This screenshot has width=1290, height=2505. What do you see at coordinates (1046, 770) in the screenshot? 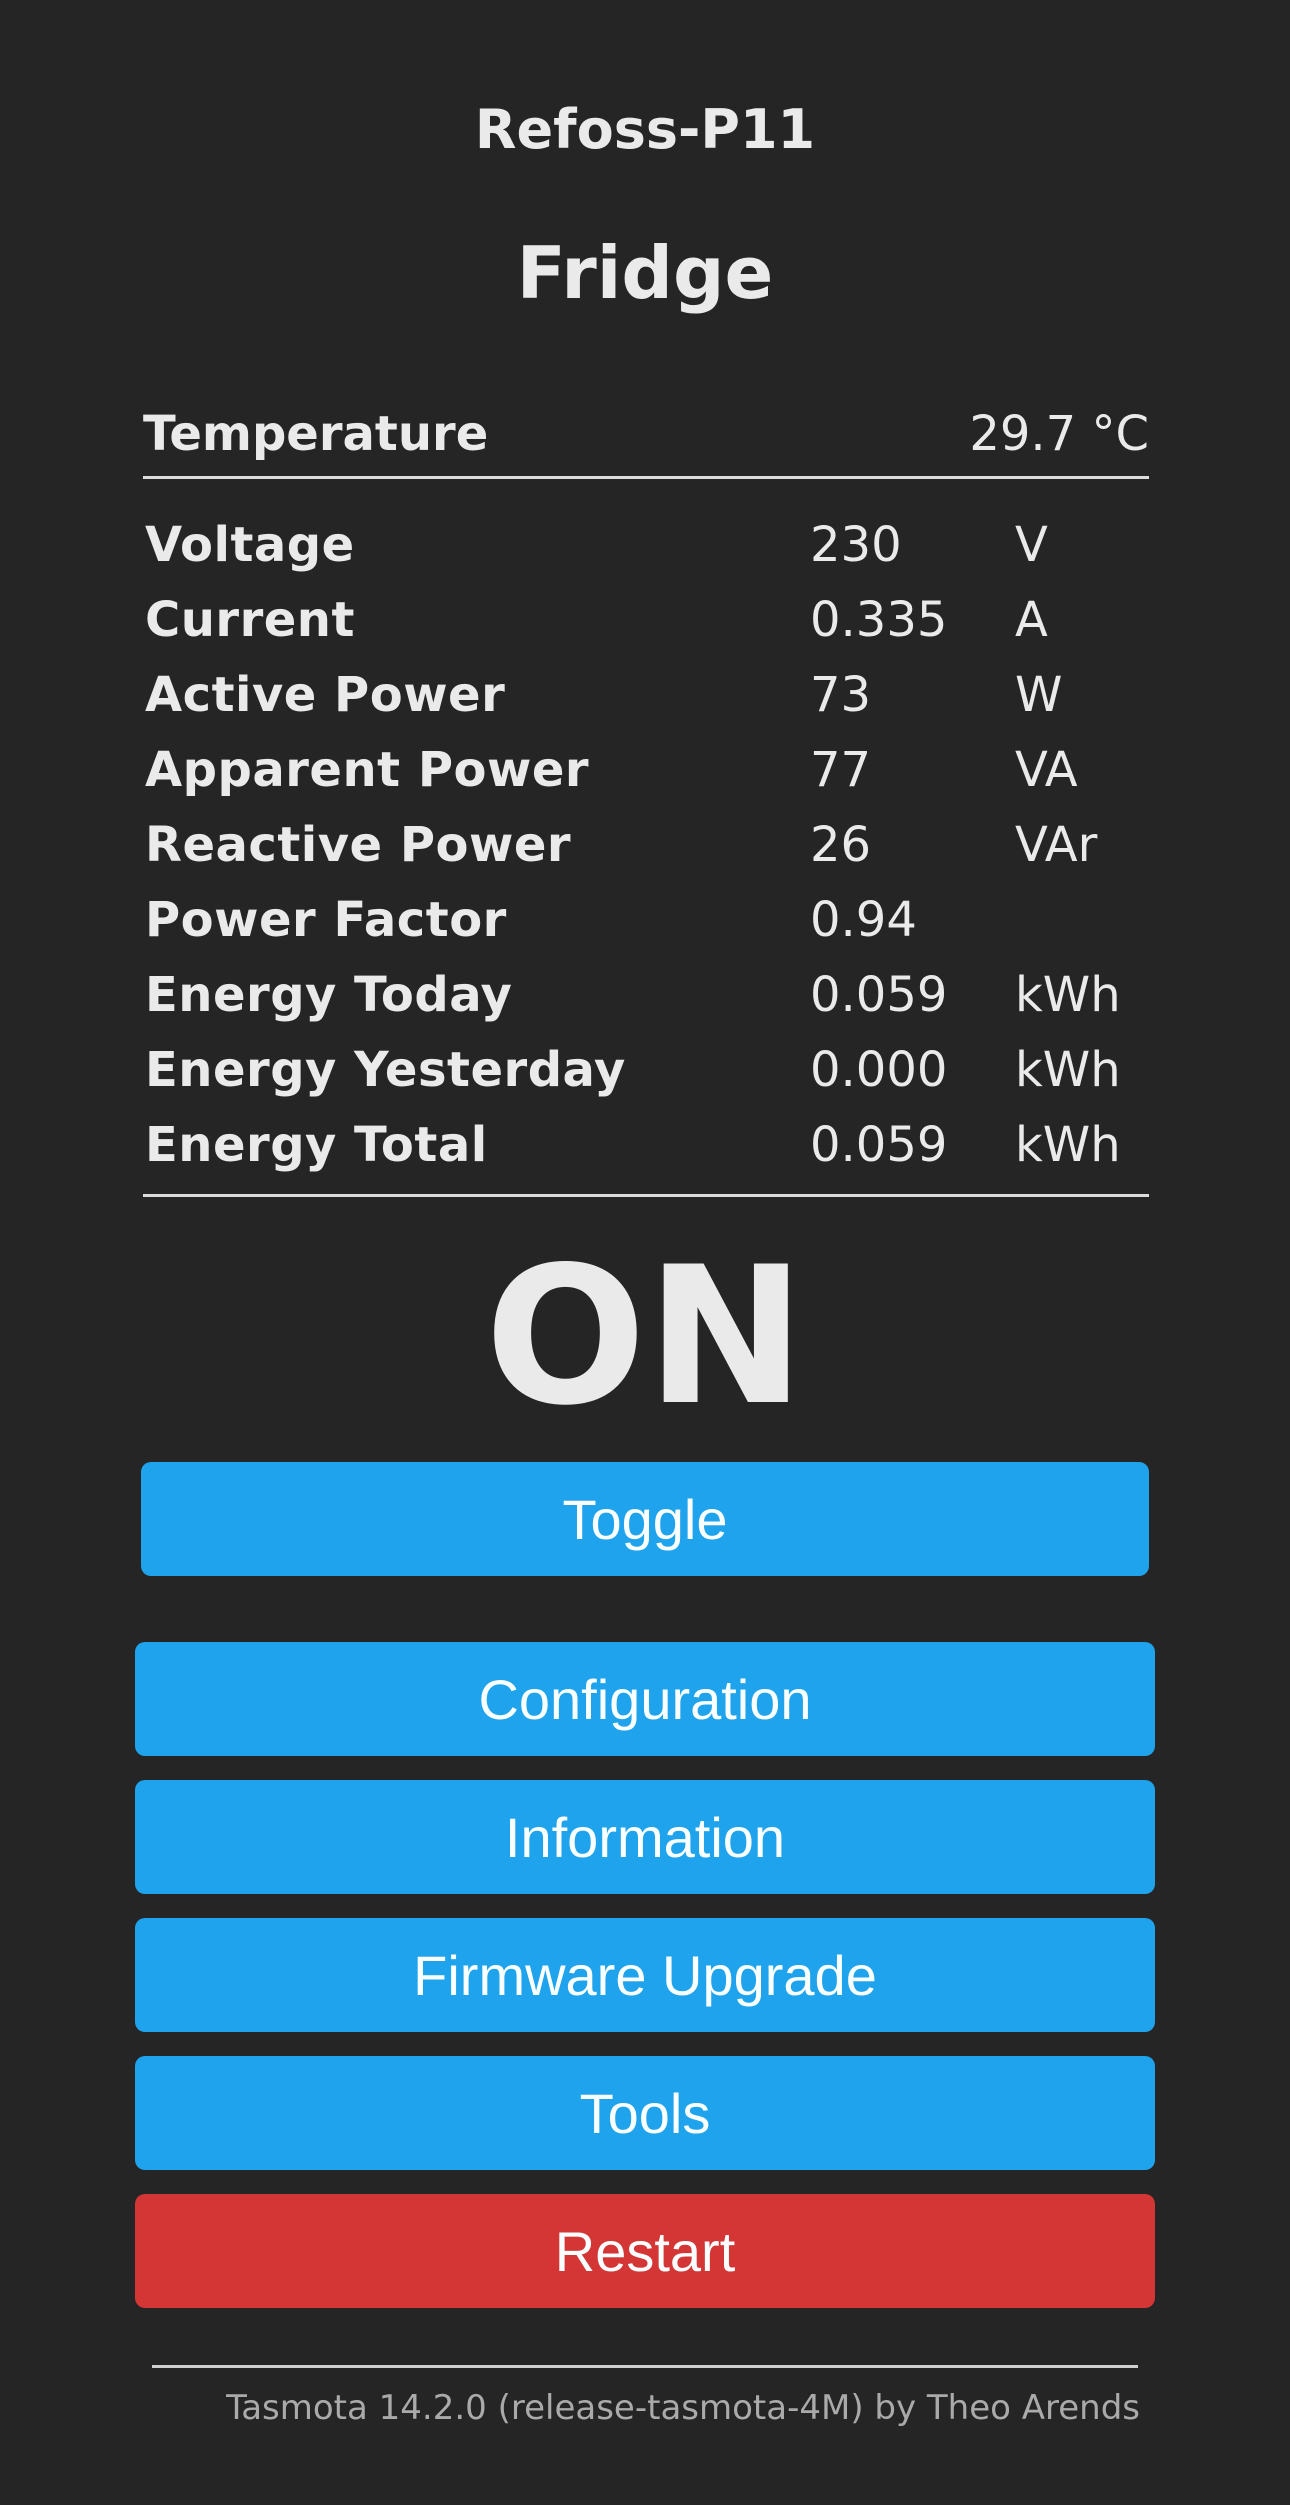
I see `row-unit: VA` at bounding box center [1046, 770].